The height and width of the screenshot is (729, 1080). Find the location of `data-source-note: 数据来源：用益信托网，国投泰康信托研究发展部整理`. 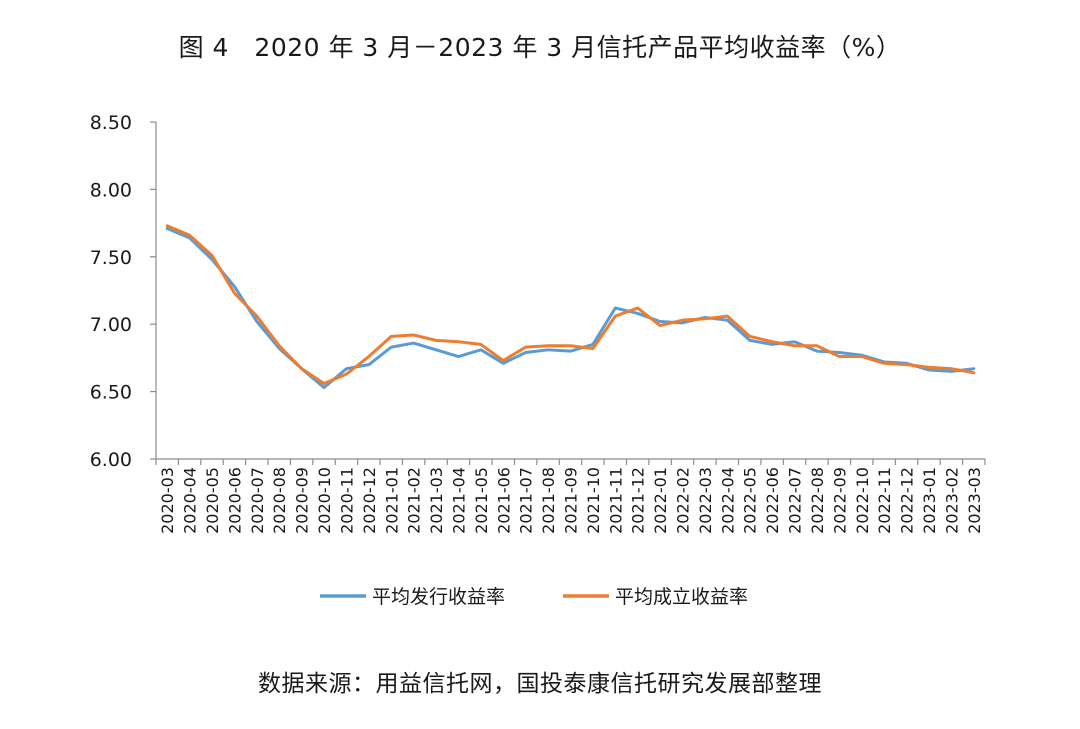

data-source-note: 数据来源：用益信托网，国投泰康信托研究发展部整理 is located at coordinates (540, 684).